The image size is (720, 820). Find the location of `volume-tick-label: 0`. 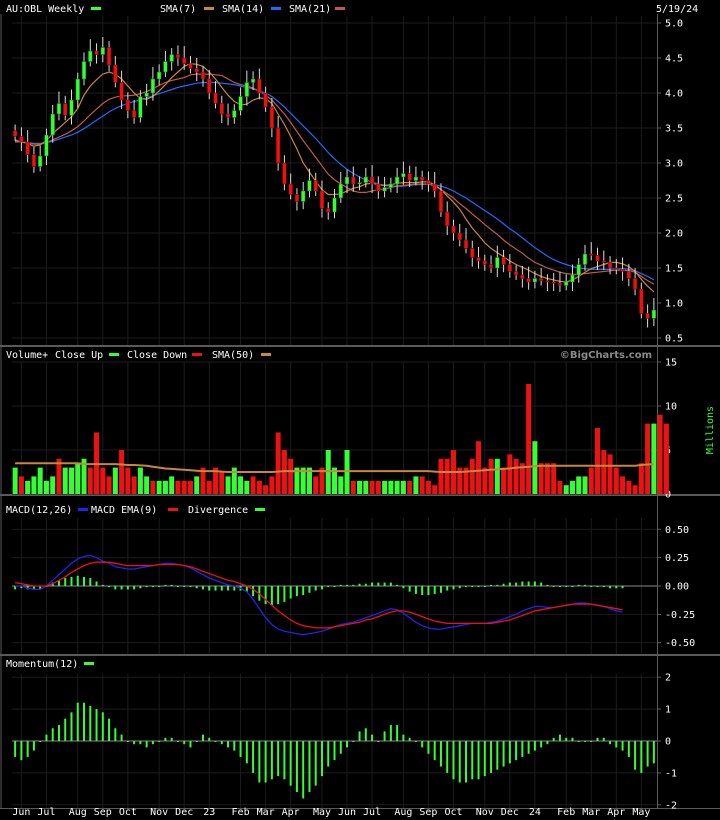

volume-tick-label: 0 is located at coordinates (668, 495).